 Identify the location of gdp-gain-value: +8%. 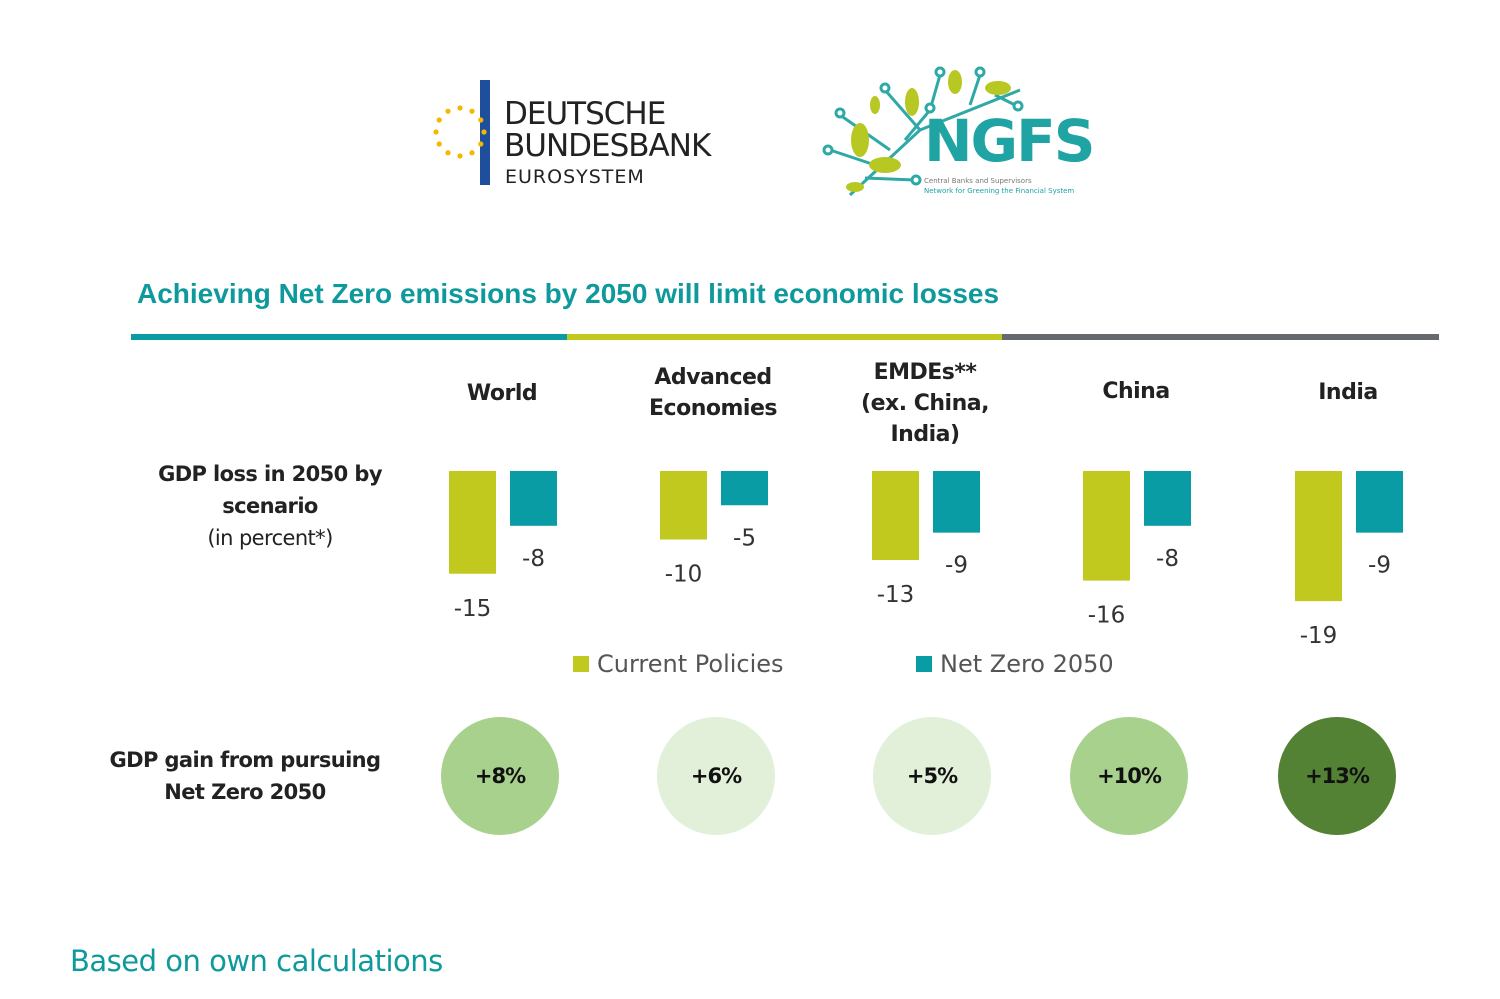
(500, 776).